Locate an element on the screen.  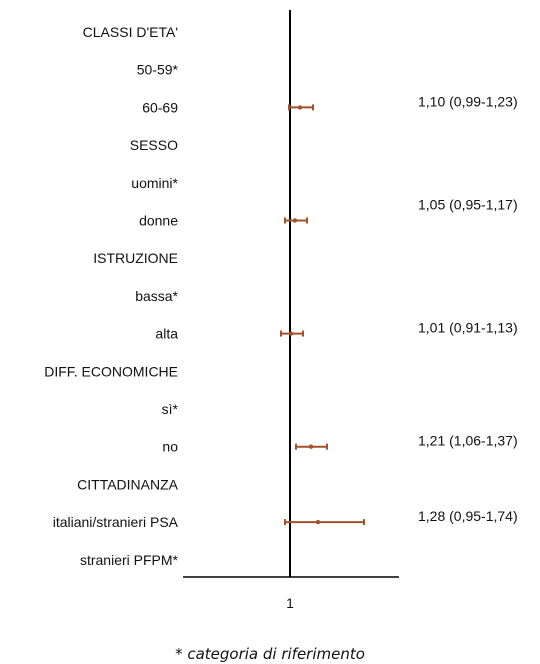
row-label: 60-69 is located at coordinates (160, 107).